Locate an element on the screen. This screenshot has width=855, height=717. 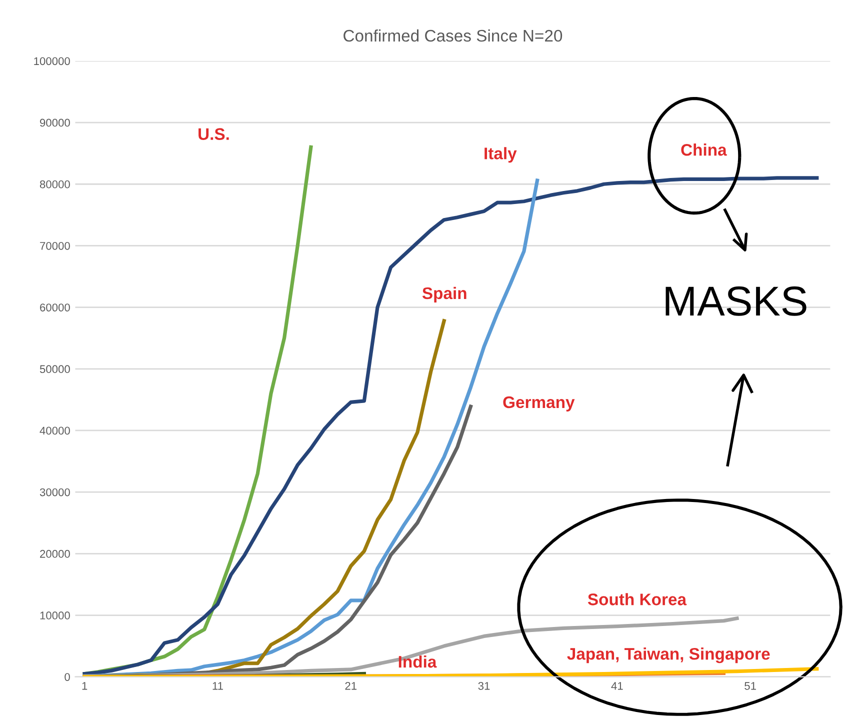
annotation: Germany is located at coordinates (539, 404).